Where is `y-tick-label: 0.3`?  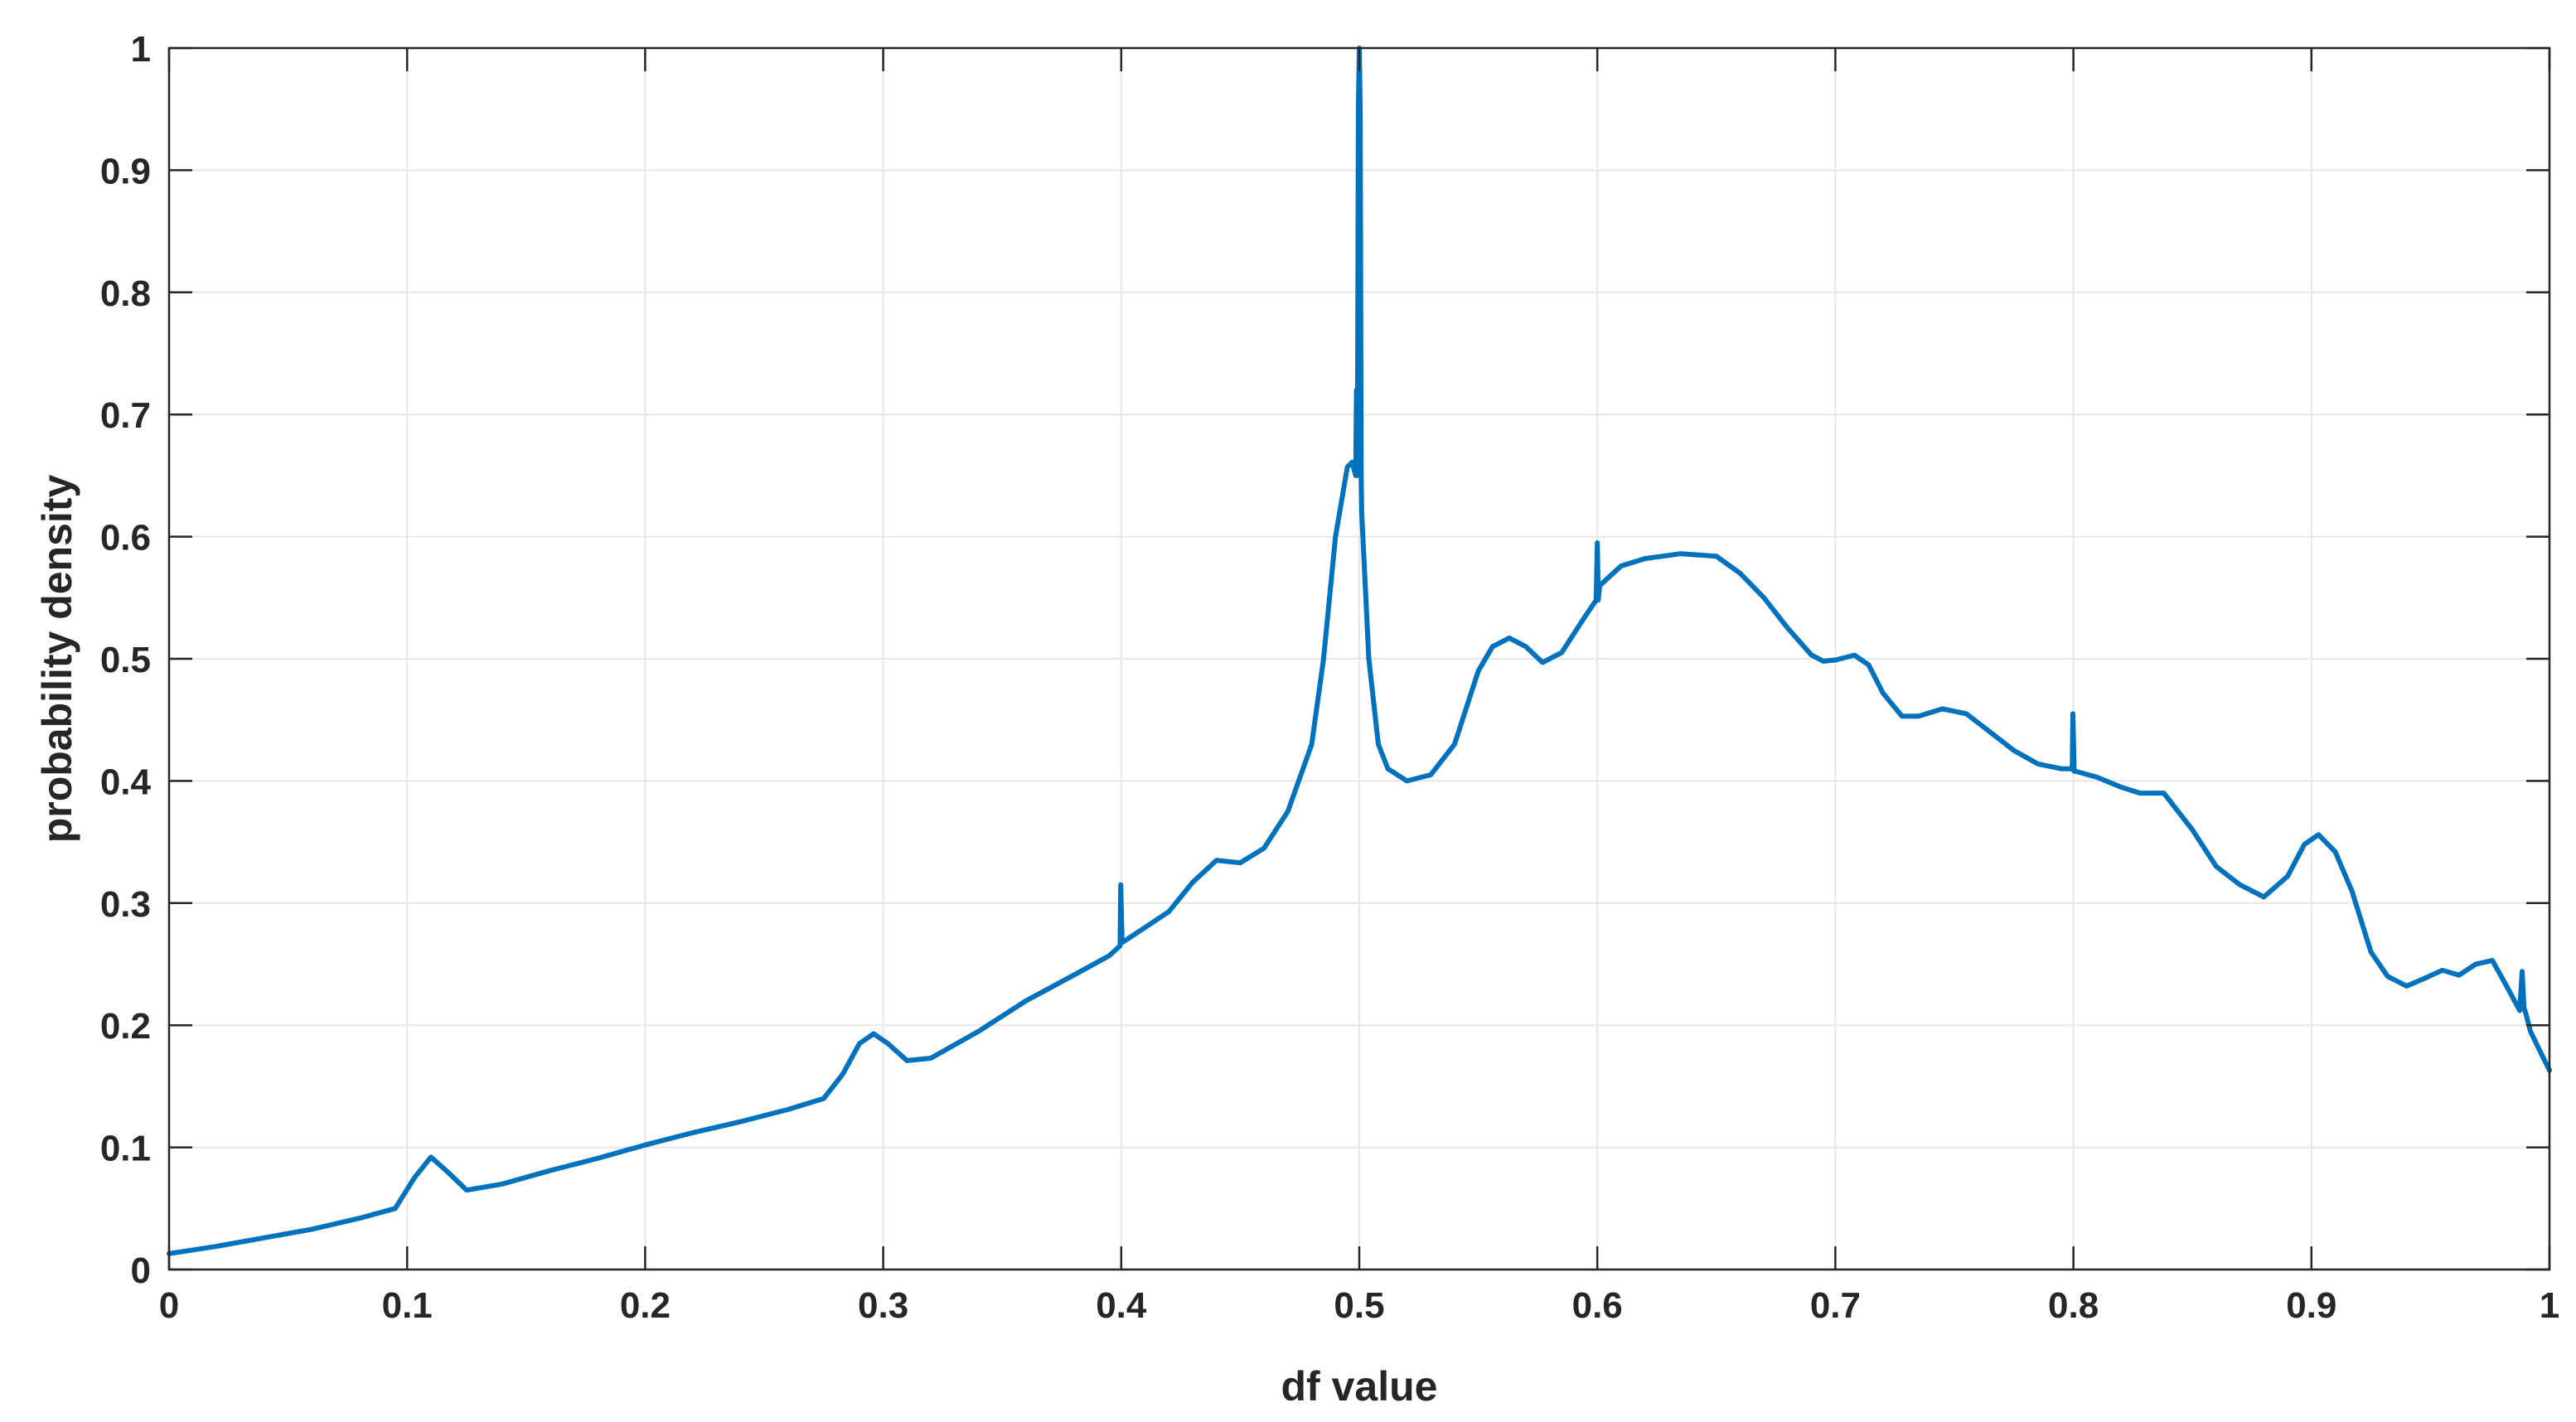
y-tick-label: 0.3 is located at coordinates (125, 904).